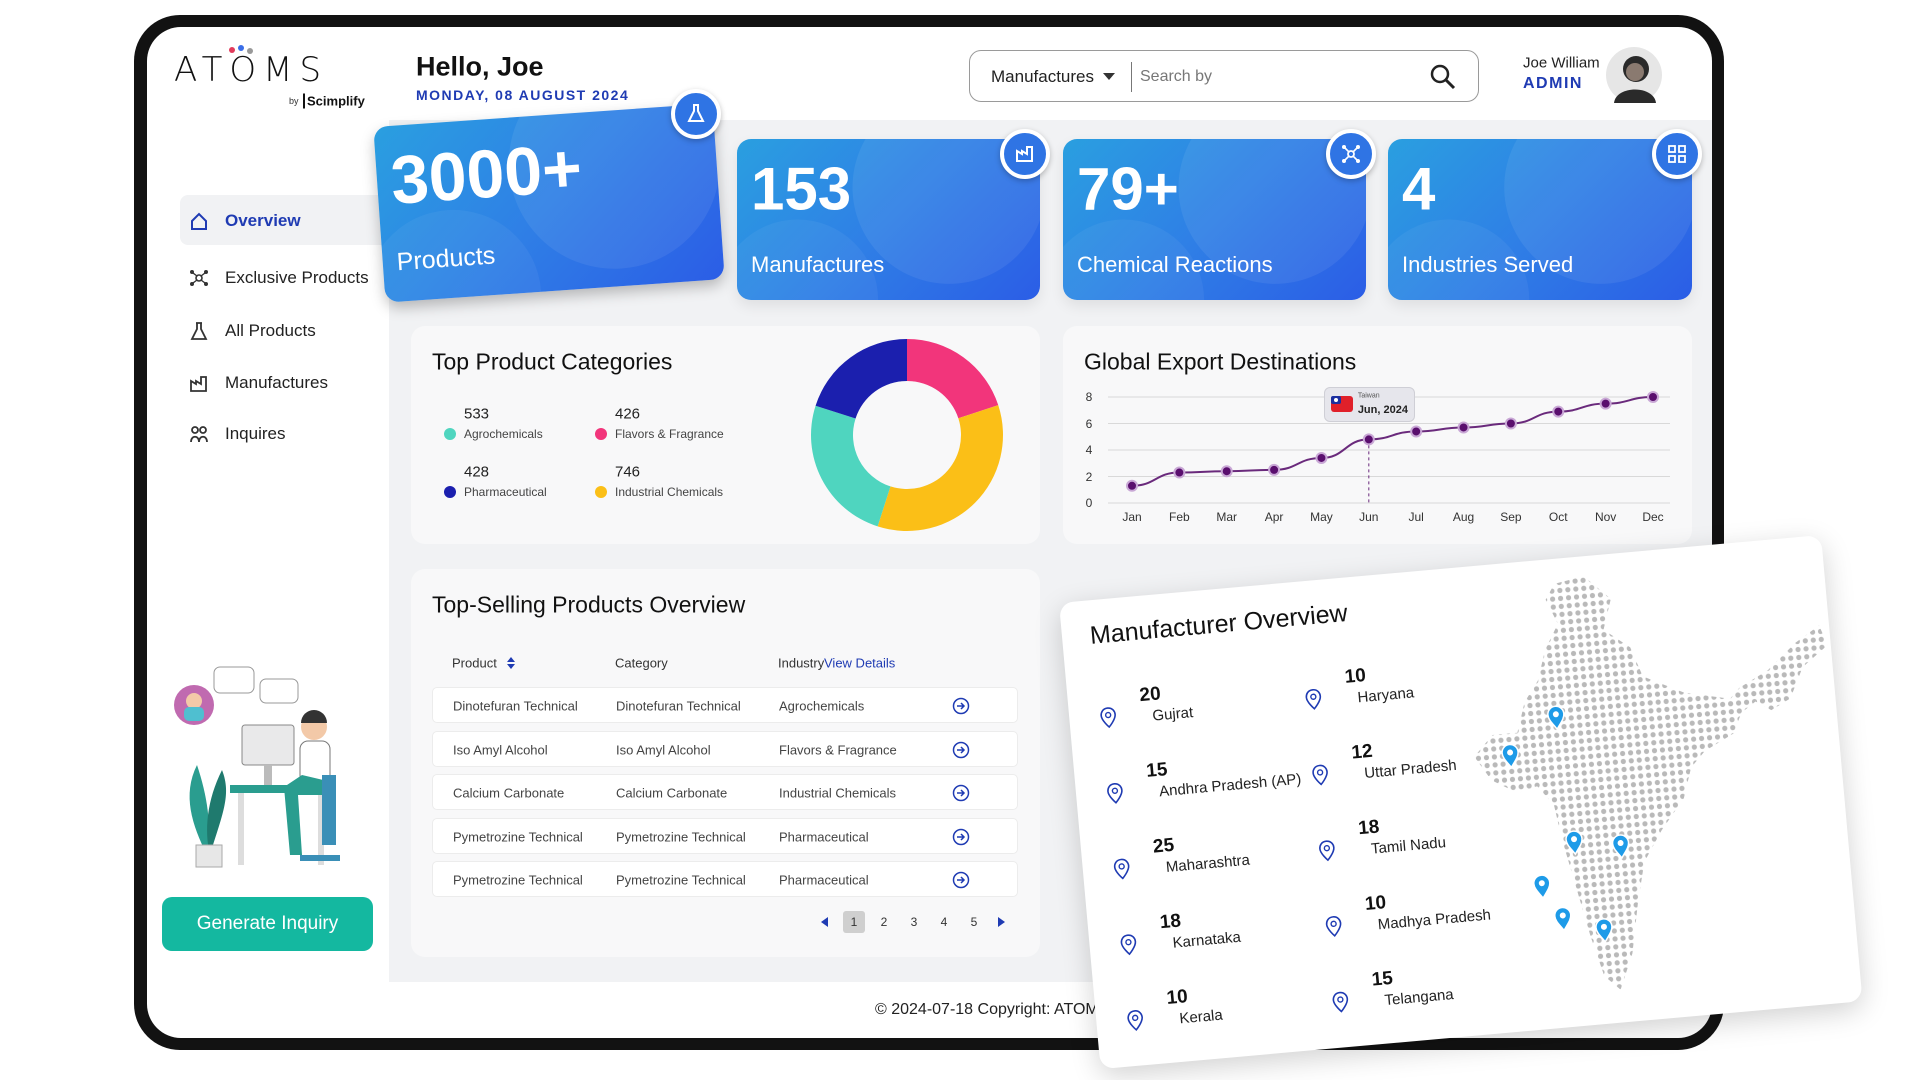  Describe the element at coordinates (1176, 76) in the screenshot. I see `search-input: Search by` at that location.